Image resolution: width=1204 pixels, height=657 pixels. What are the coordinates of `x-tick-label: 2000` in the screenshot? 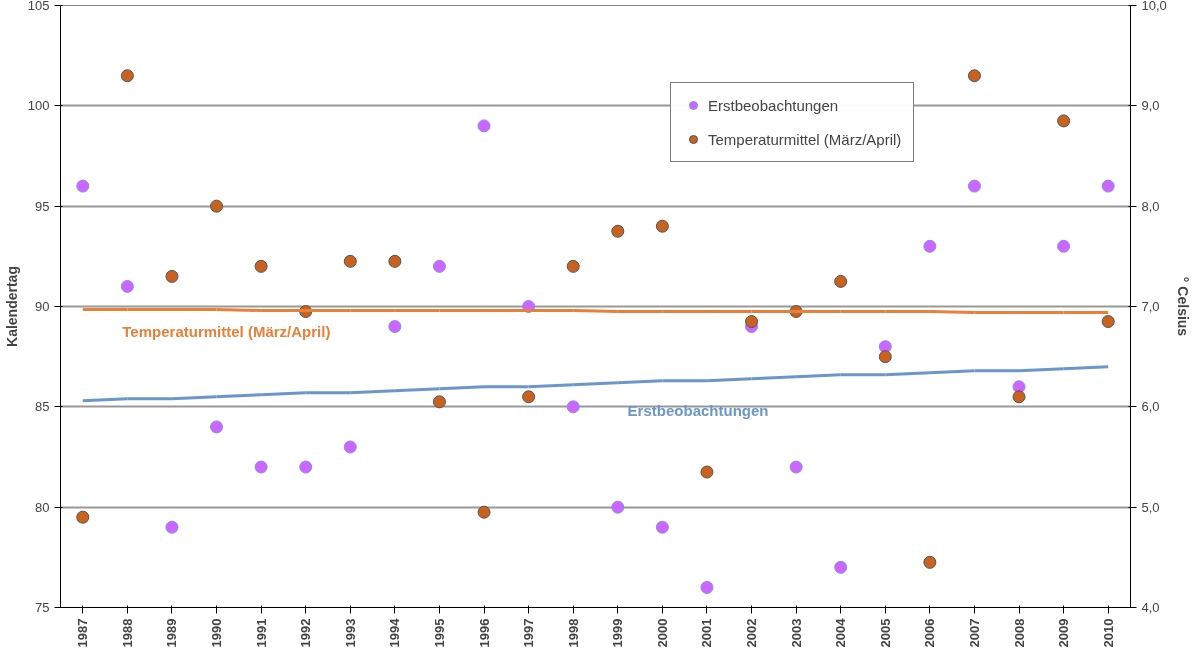 It's located at (662, 633).